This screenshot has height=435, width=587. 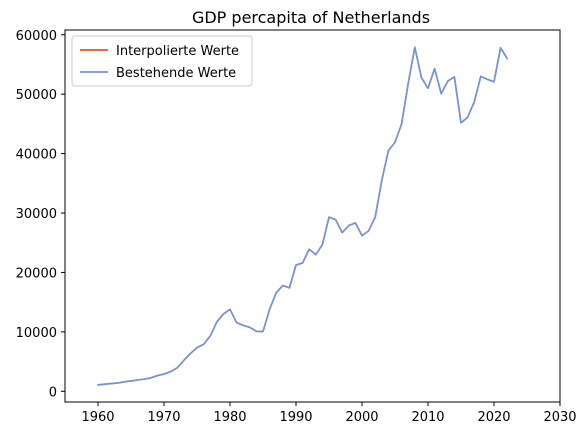 What do you see at coordinates (295, 417) in the screenshot?
I see `x-tick-label: 1990` at bounding box center [295, 417].